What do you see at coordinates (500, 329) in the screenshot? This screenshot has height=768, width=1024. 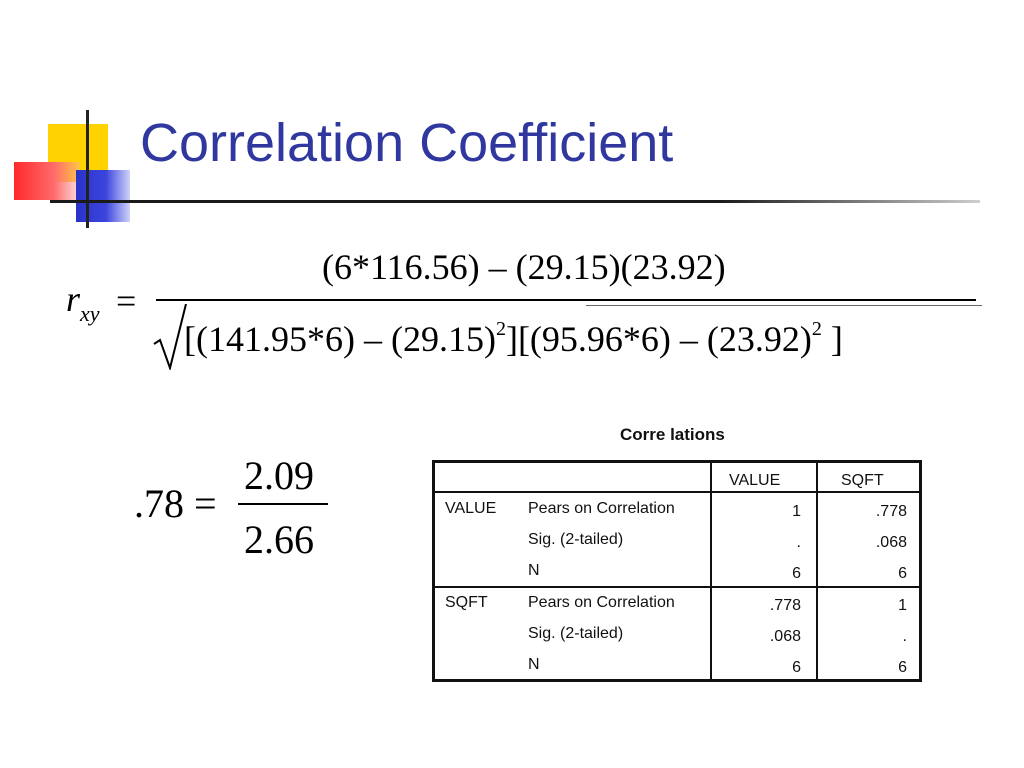 I see `exponent-1: 2` at bounding box center [500, 329].